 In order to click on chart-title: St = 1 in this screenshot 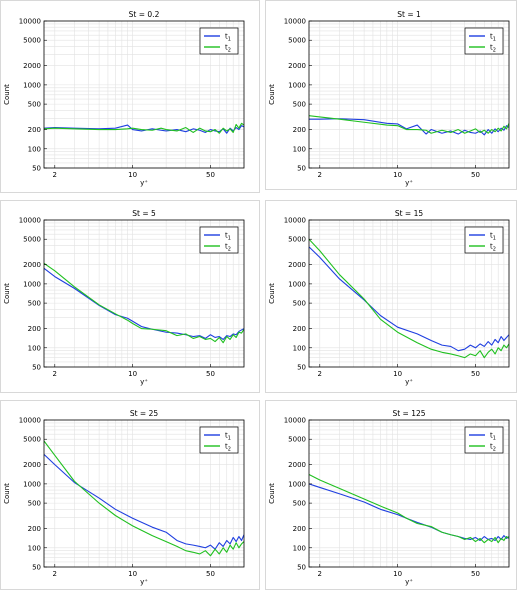, I will do `click(409, 14)`.